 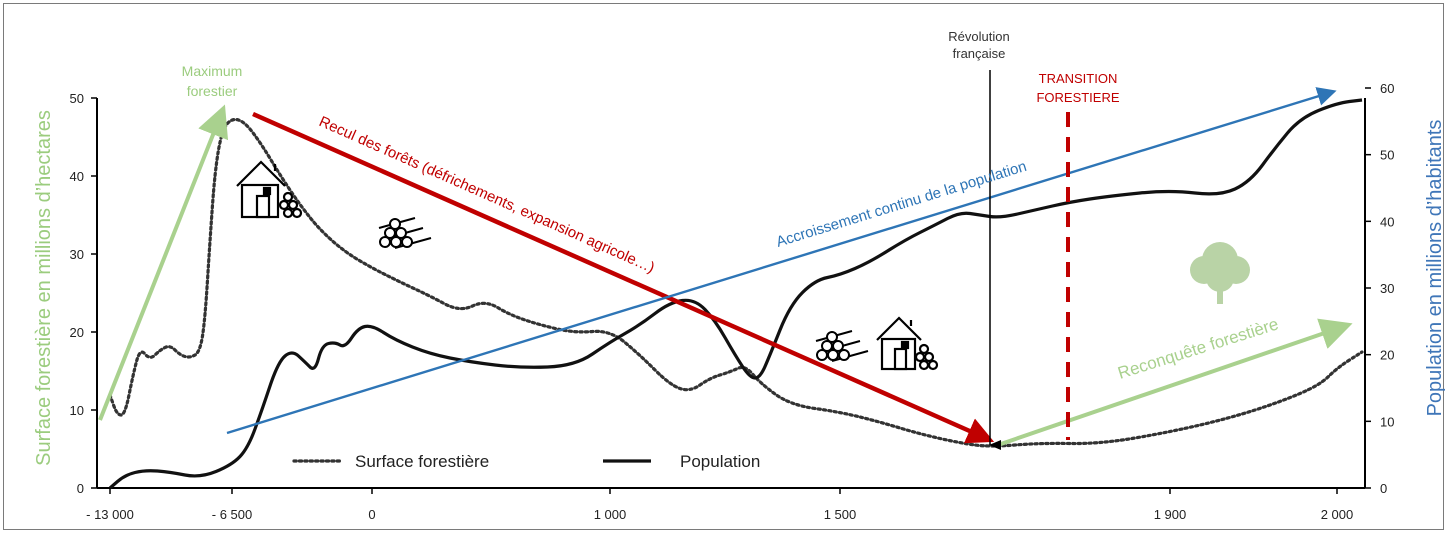 I want to click on svg-text: TRANSITION, so click(x=1078, y=78).